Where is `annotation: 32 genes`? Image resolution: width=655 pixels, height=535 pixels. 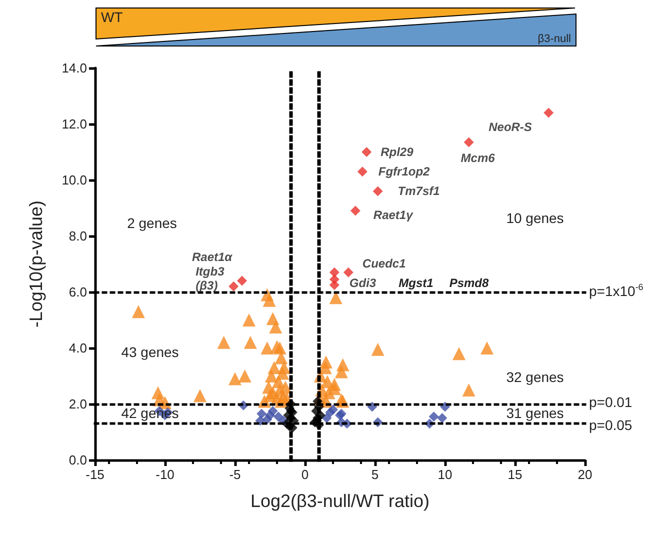 annotation: 32 genes is located at coordinates (535, 377).